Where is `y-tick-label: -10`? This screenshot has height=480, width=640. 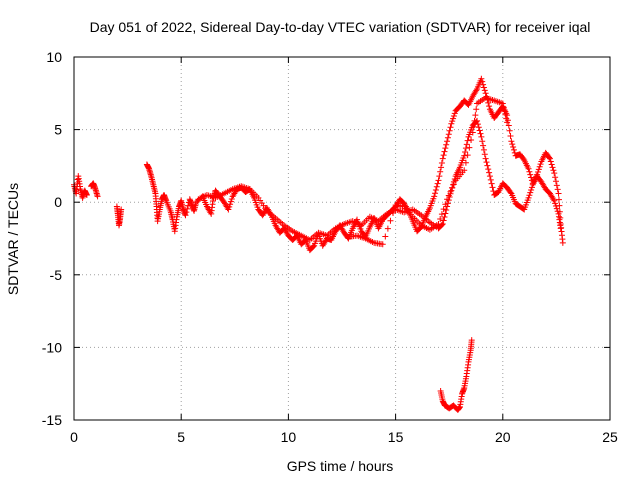 y-tick-label: -10 is located at coordinates (52, 347).